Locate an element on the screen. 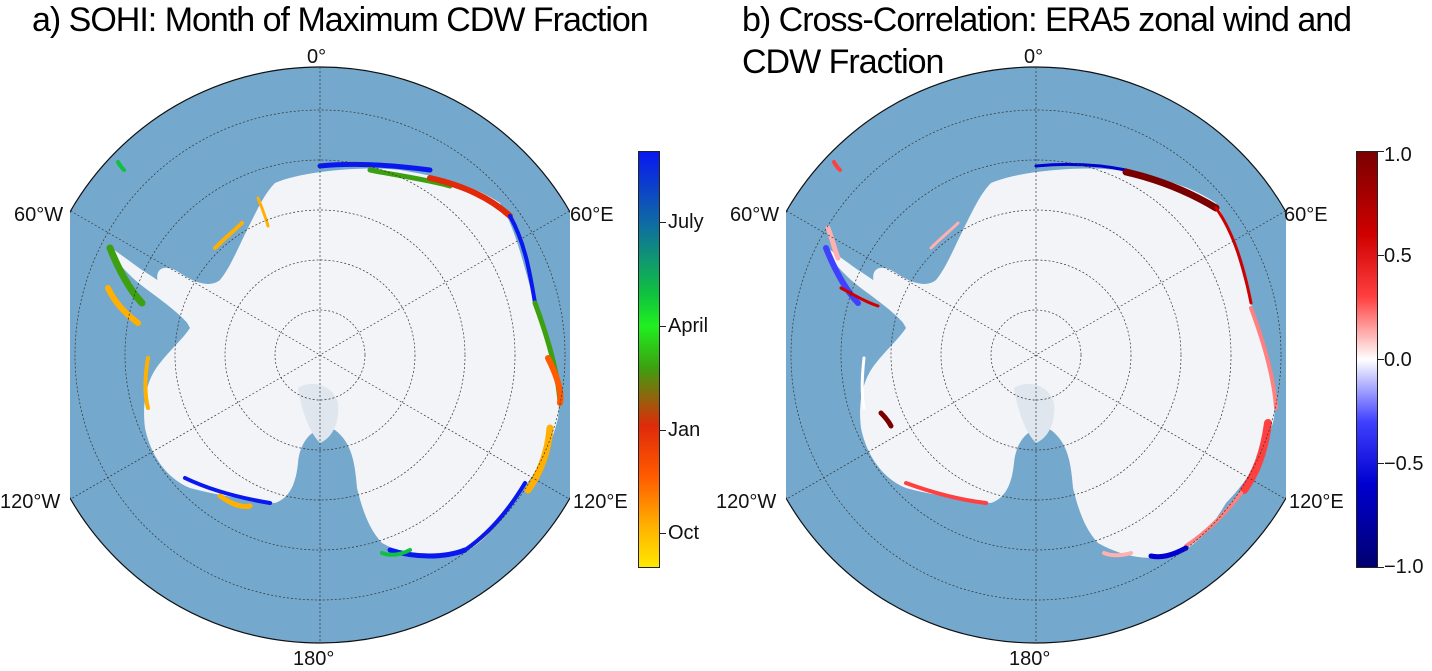 The width and height of the screenshot is (1432, 671). panel-a-colorbar is located at coordinates (649, 359).